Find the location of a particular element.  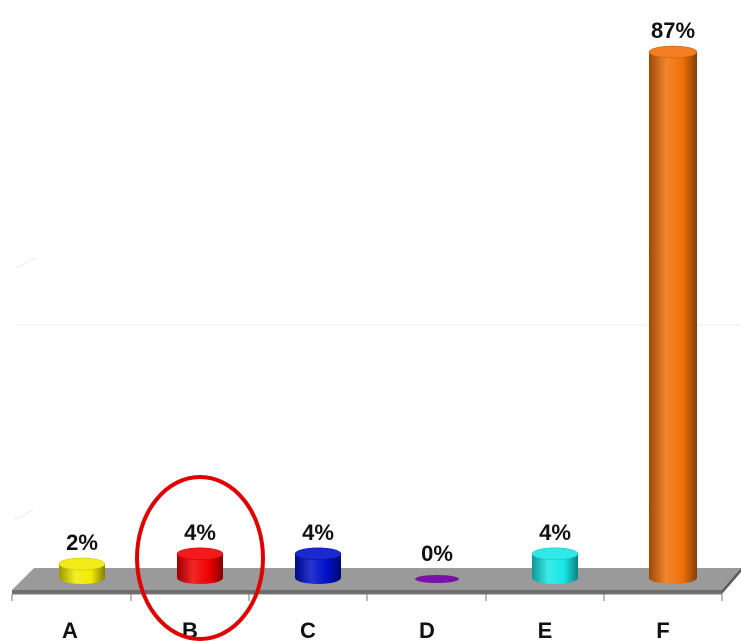

highlight is located at coordinates (200, 558).